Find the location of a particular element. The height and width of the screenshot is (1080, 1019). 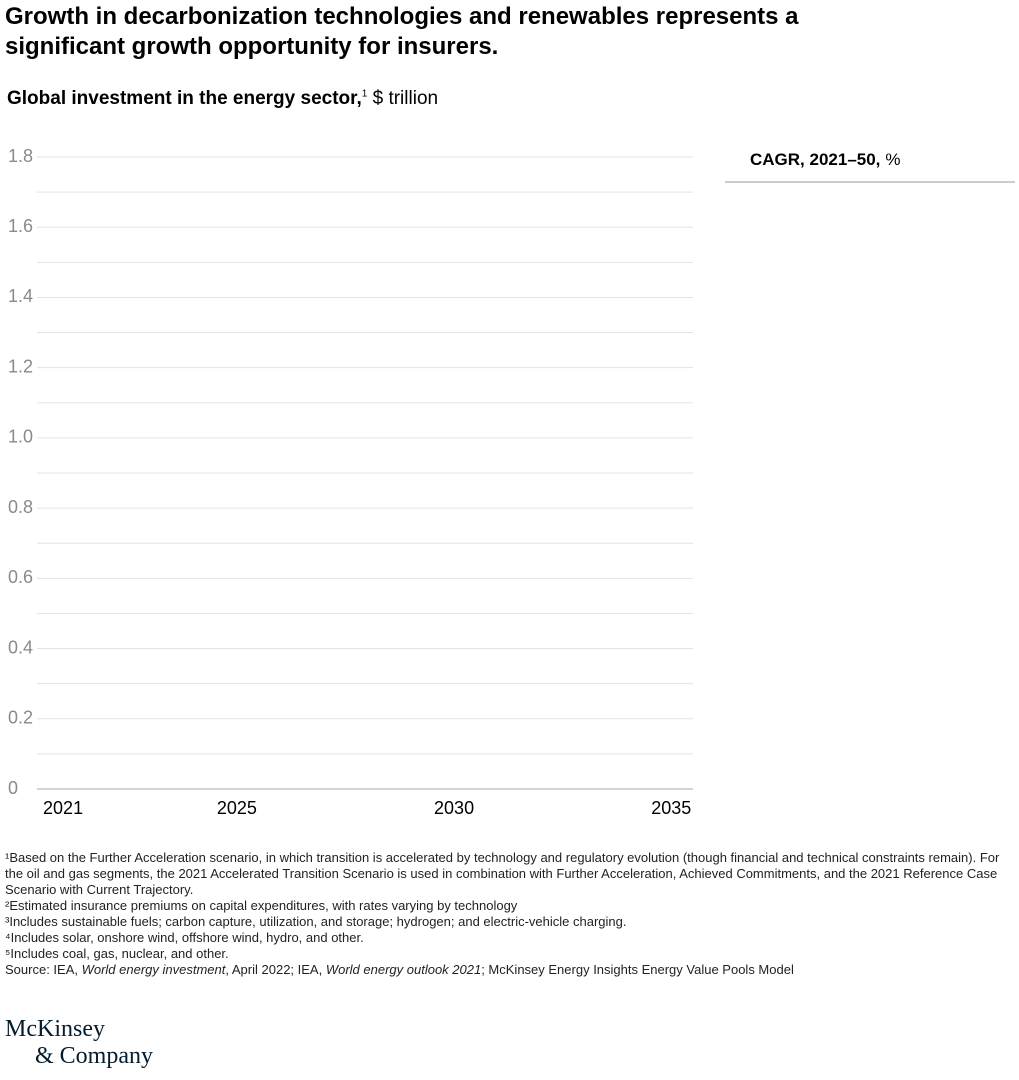

side-panel-title: CAGR, 2021–50,% is located at coordinates (825, 159).